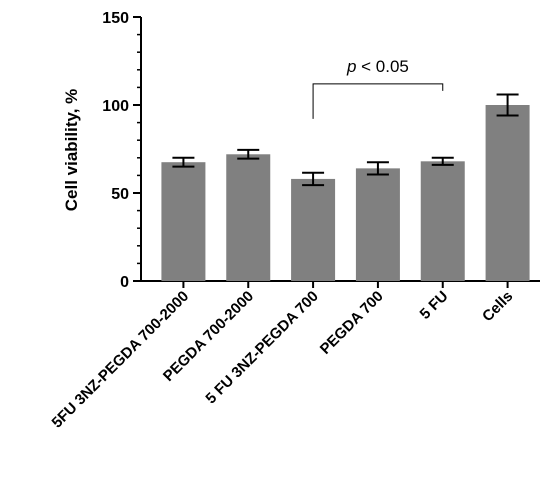  What do you see at coordinates (115, 18) in the screenshot?
I see `y-tick-label: 150` at bounding box center [115, 18].